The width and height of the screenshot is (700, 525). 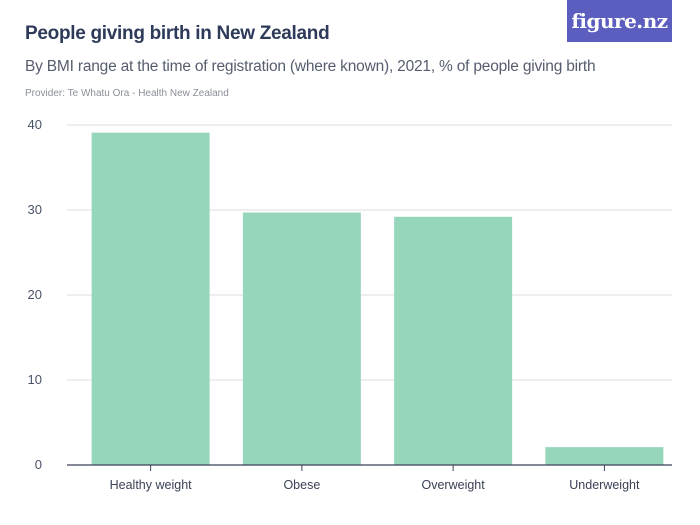 I want to click on bar-underweight, so click(x=604, y=456).